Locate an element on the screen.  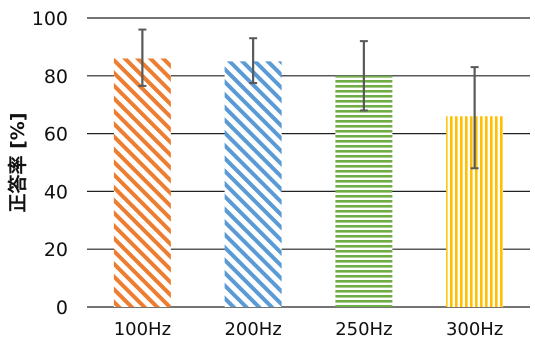
y-tick-label: 100 is located at coordinates (50, 19).